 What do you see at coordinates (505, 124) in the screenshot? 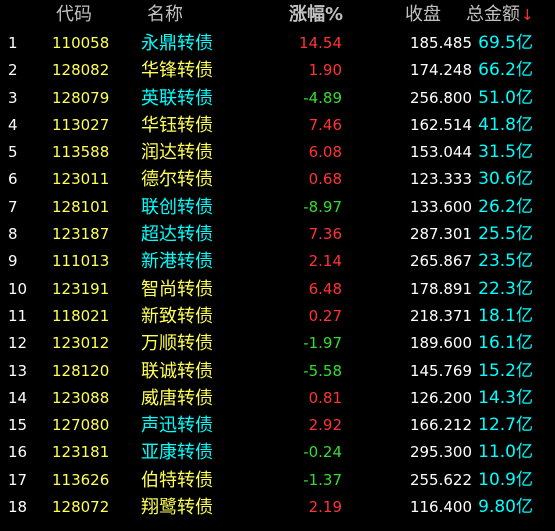
I see `total-amount: 41.8亿` at bounding box center [505, 124].